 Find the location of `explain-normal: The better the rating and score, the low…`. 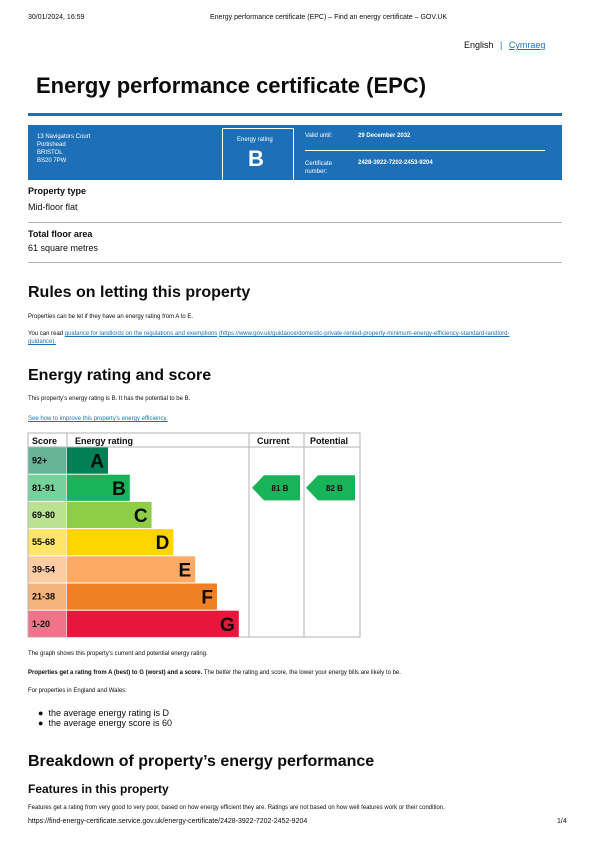

explain-normal: The better the rating and score, the low… is located at coordinates (302, 673).